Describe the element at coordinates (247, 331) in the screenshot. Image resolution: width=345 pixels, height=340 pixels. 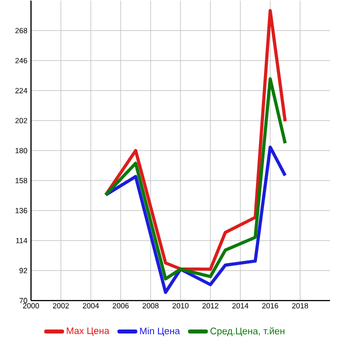
I see `legend-label: Сред.Цена, т.йен` at that location.